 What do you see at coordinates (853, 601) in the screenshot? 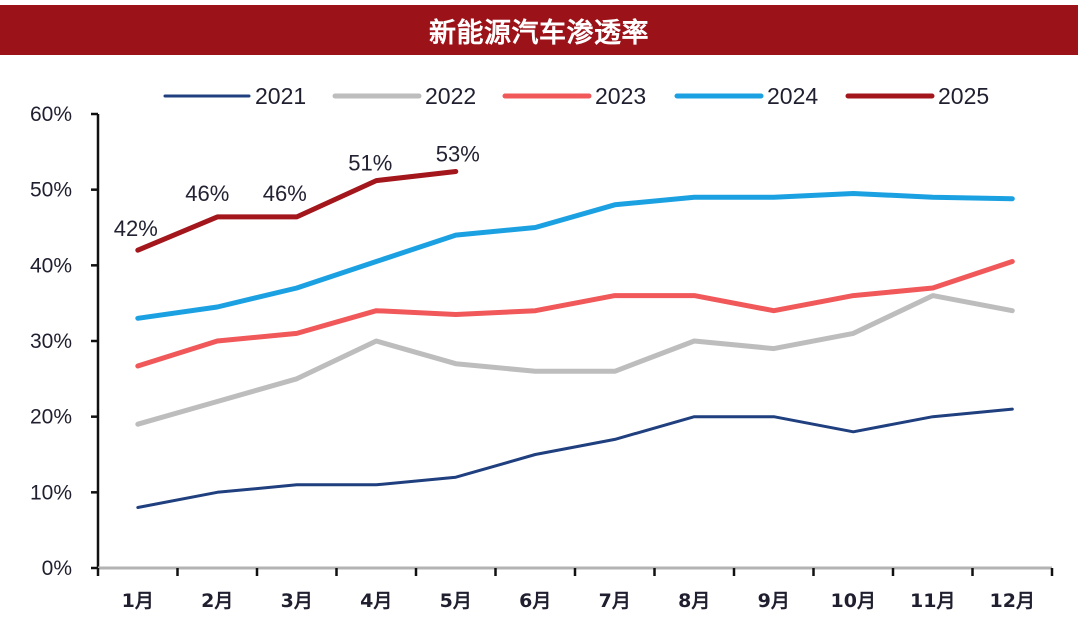
I see `x-tick-label: 10月` at bounding box center [853, 601].